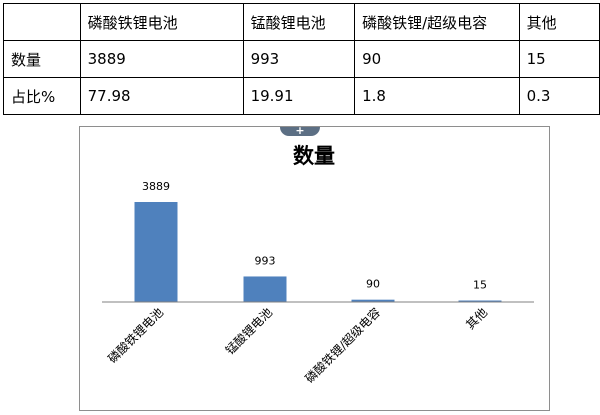 The image size is (600, 415). I want to click on category-tick-label: 锰酸锂电池, so click(248, 331).